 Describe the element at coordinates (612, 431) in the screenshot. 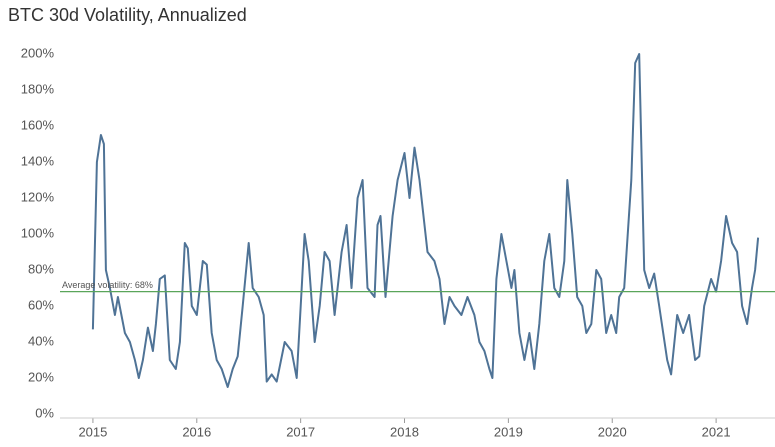

I see `x-tick-label: 2020` at that location.